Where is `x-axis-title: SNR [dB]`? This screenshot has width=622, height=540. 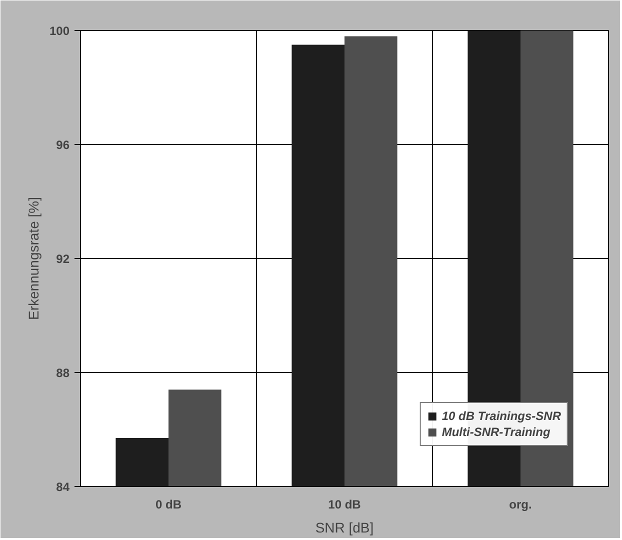
x-axis-title: SNR [dB] is located at coordinates (344, 528).